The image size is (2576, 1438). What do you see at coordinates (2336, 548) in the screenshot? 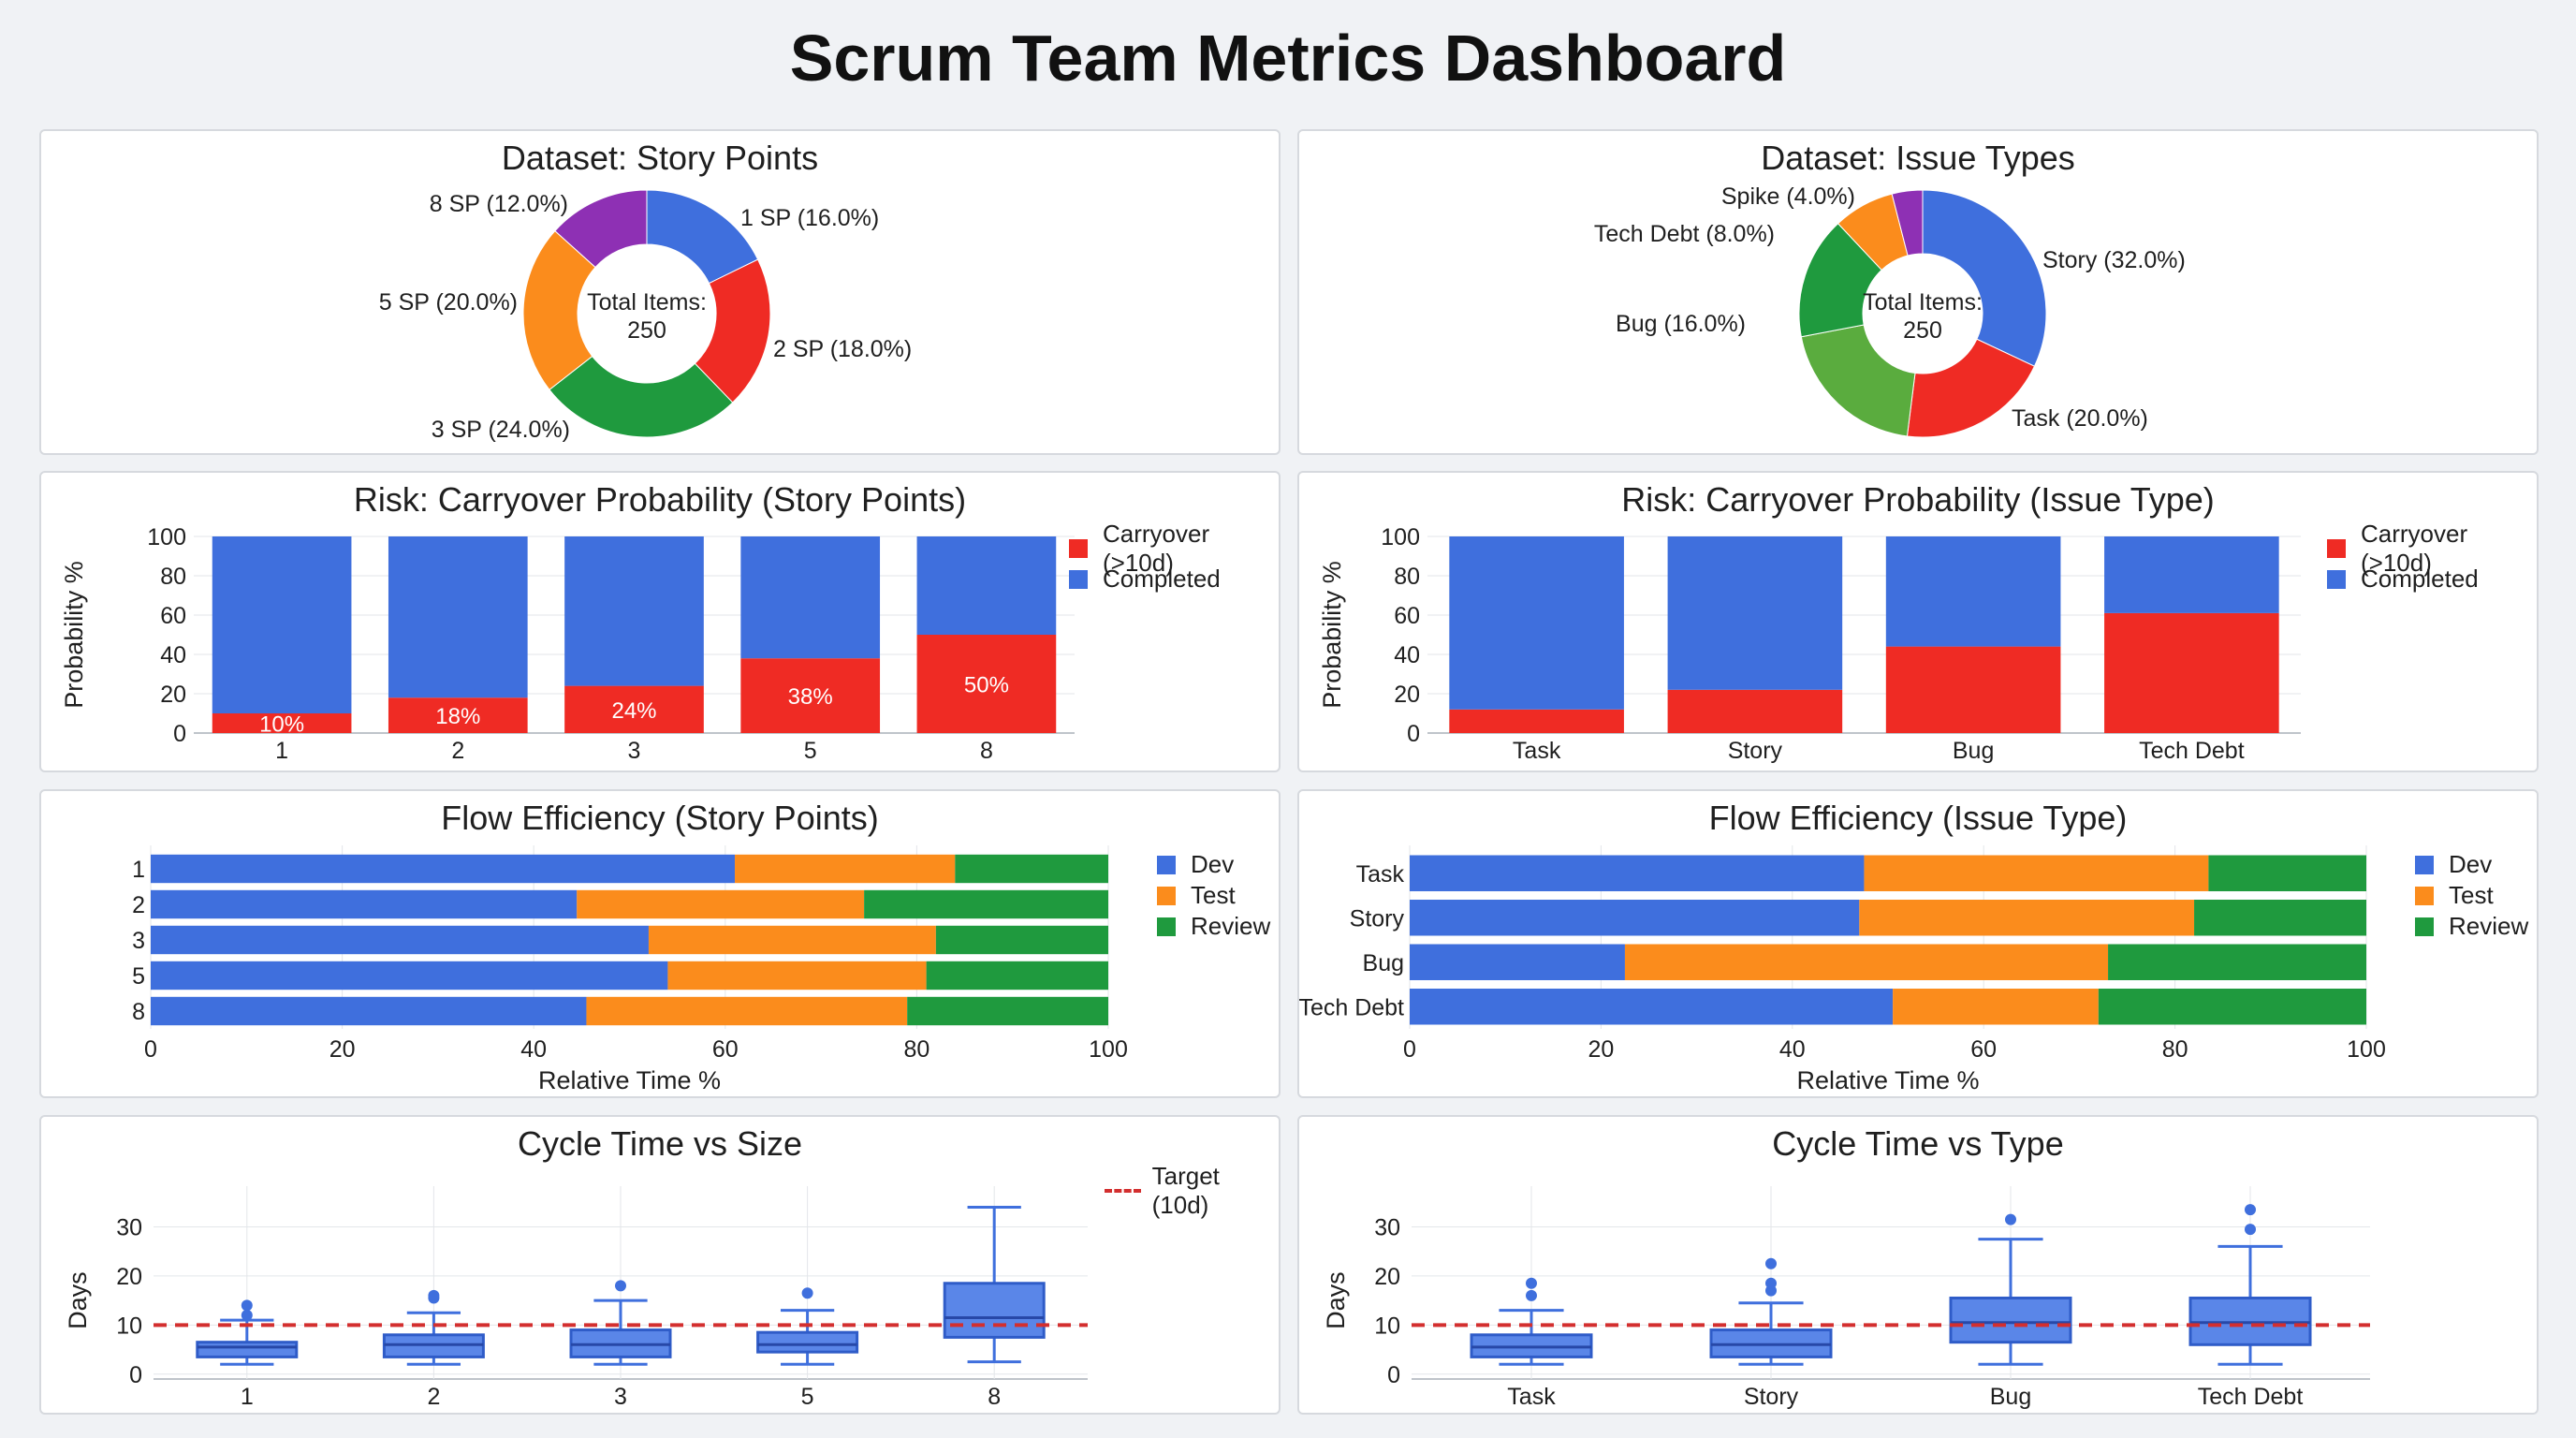
I see `legend-swatch-carryover` at bounding box center [2336, 548].